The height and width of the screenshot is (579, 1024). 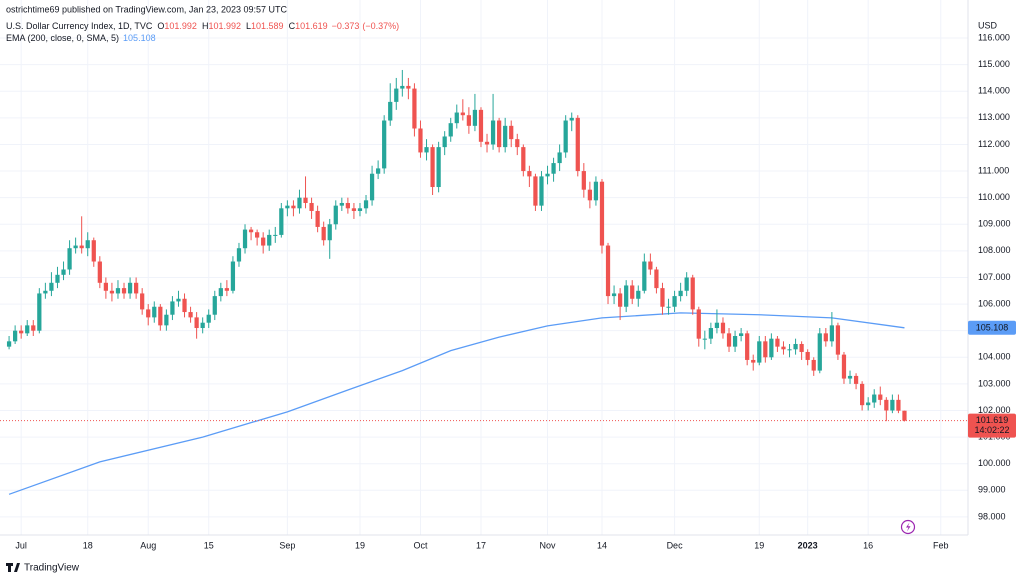 I want to click on y-tick-label: 108.000, so click(x=994, y=250).